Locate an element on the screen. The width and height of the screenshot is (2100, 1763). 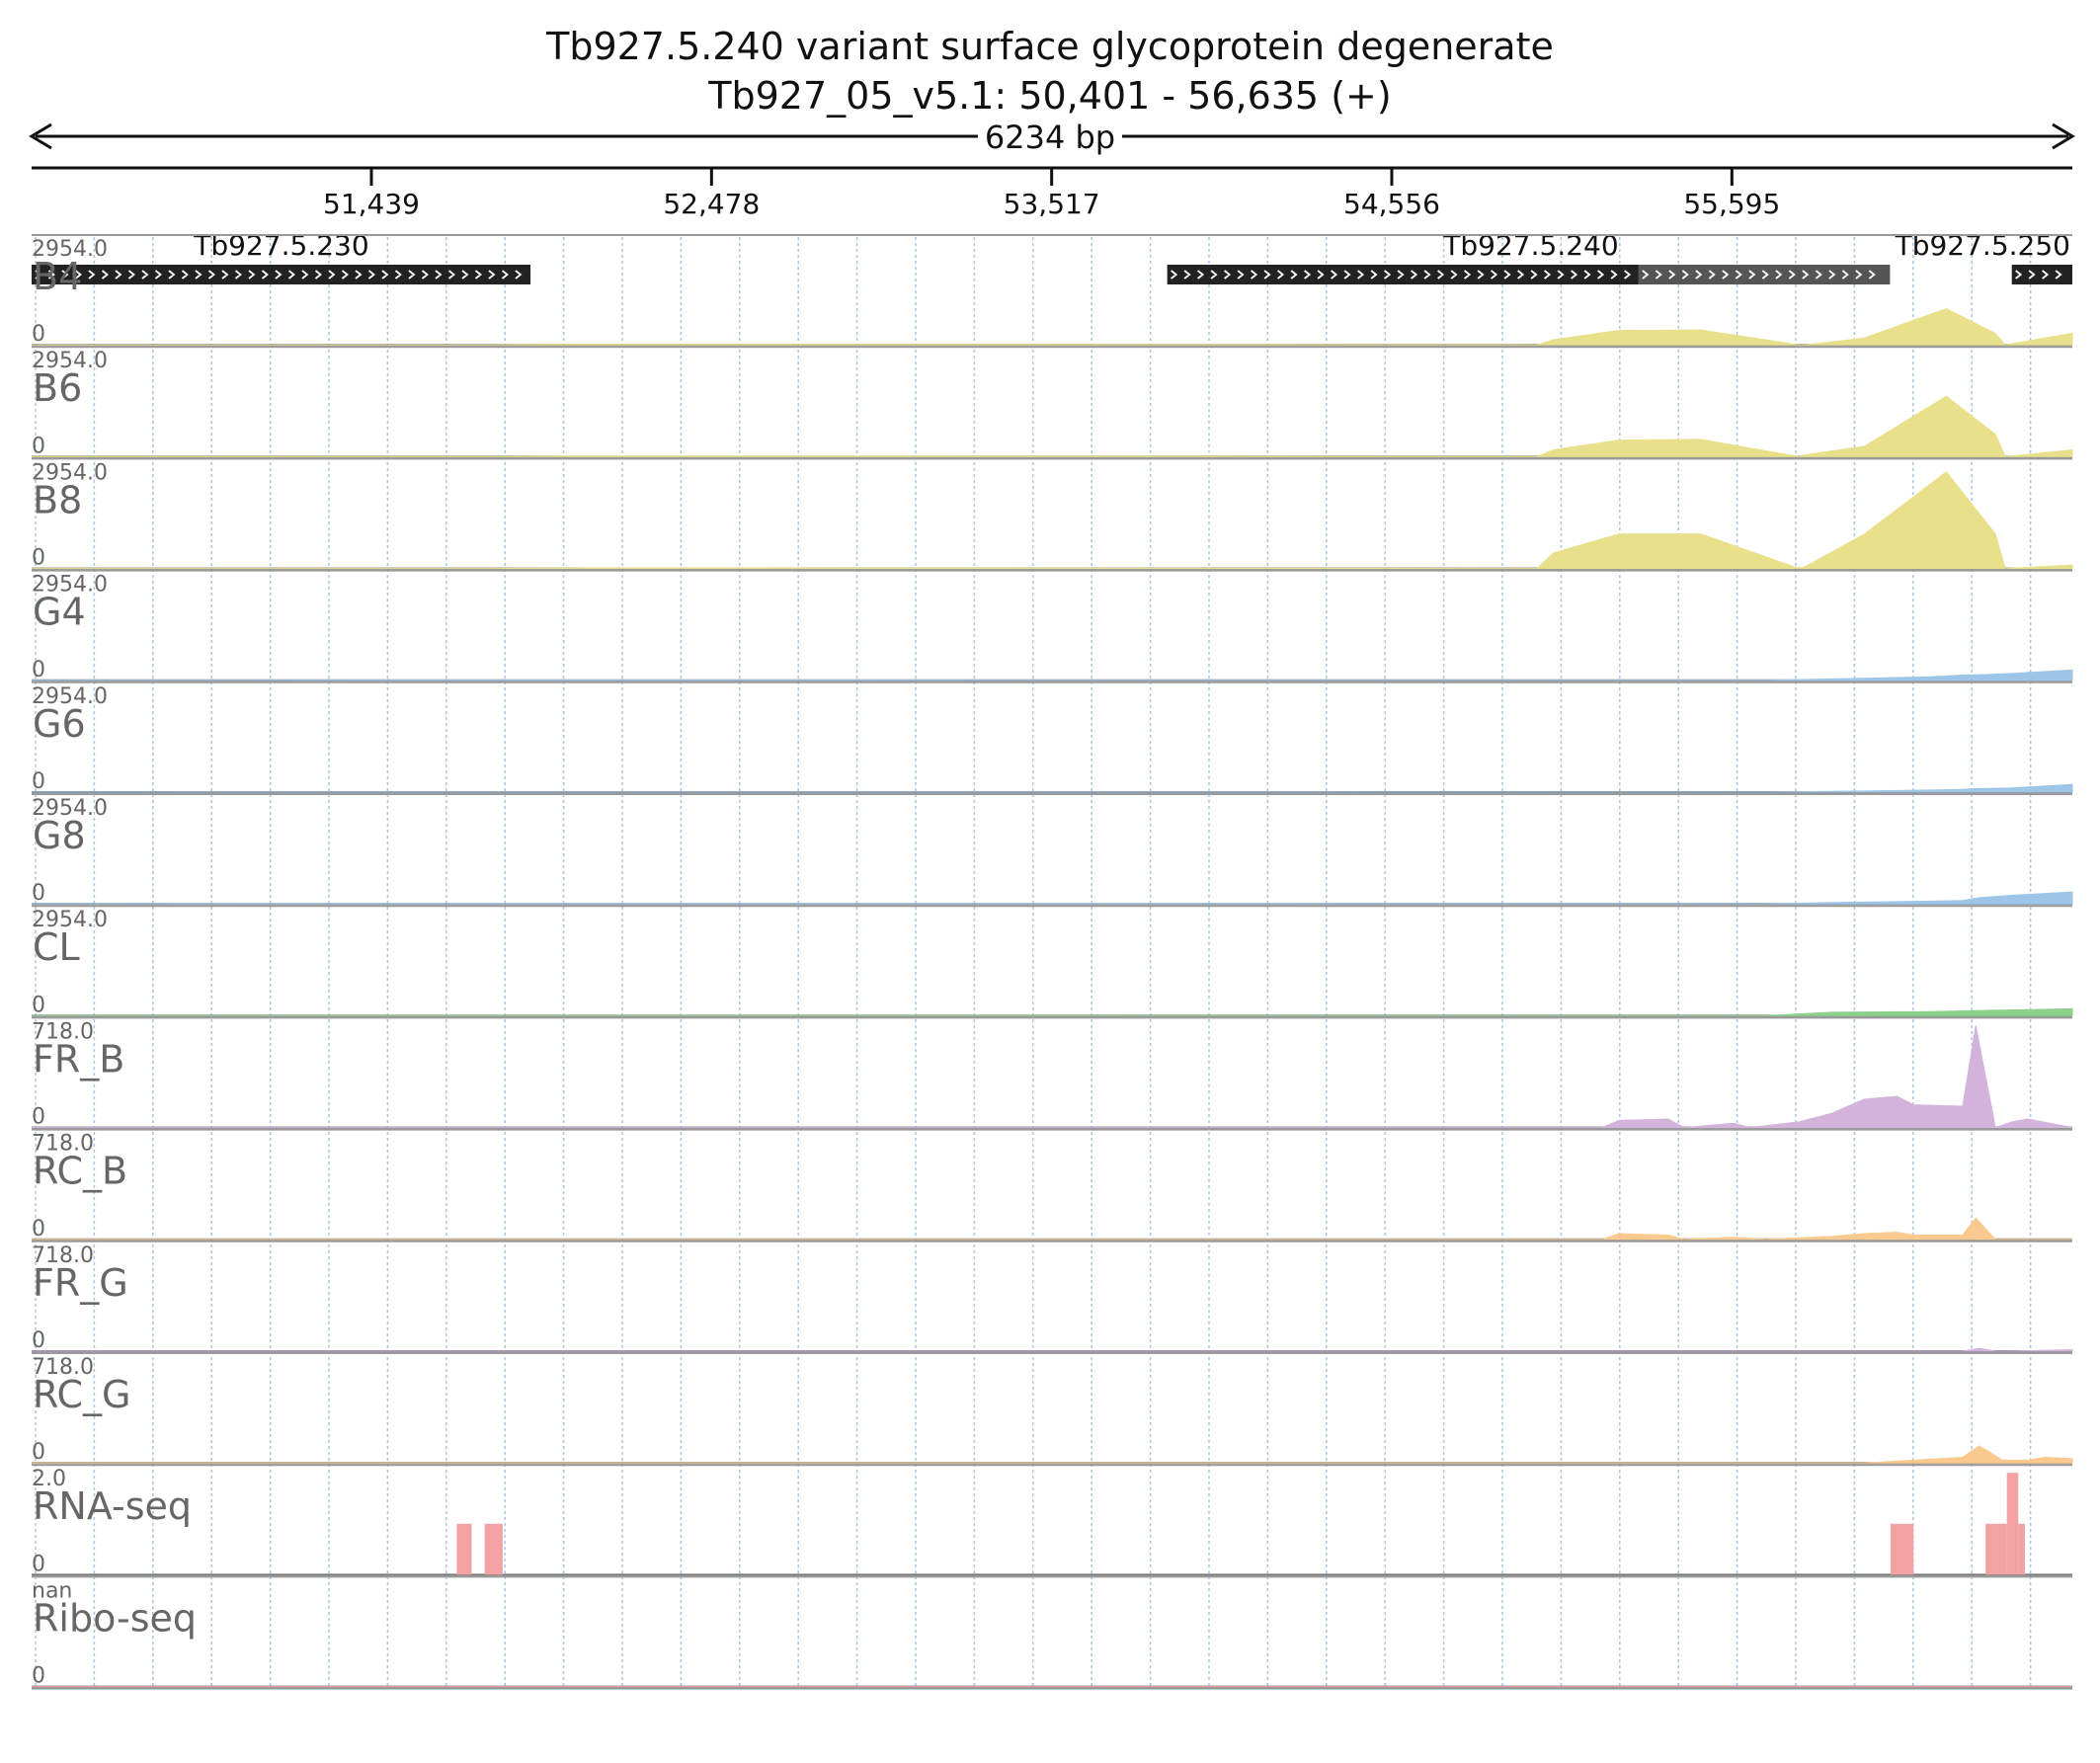
track-name-label: FR_B is located at coordinates (78, 1059).